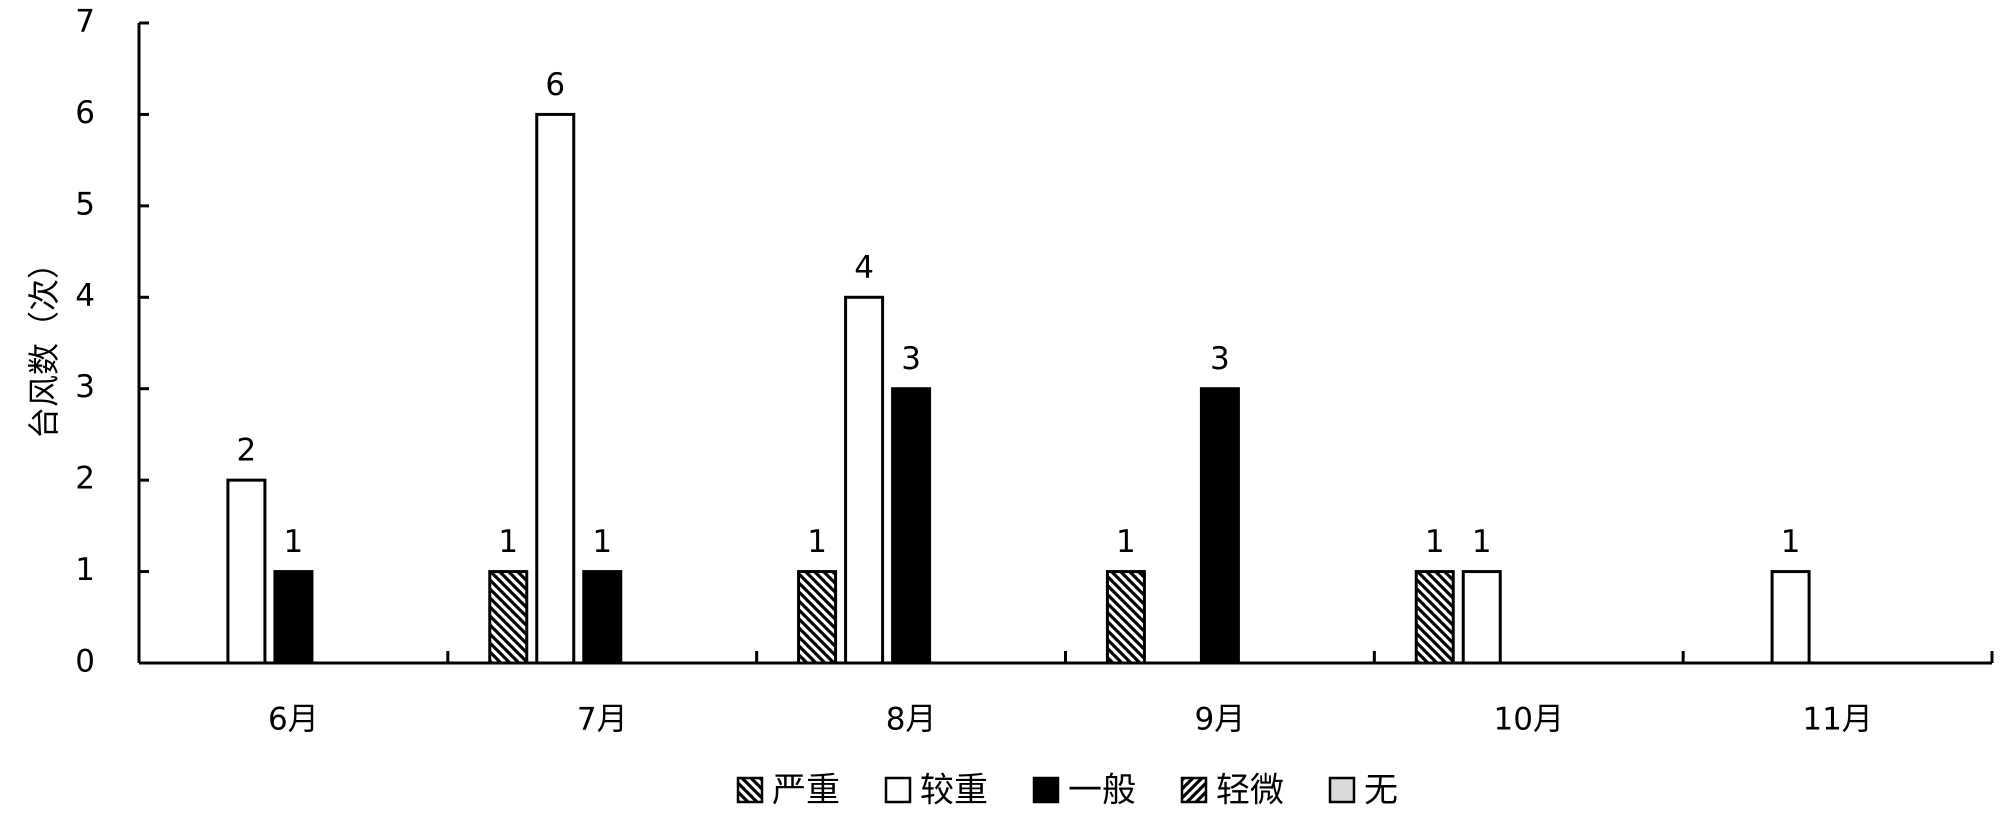 This screenshot has height=838, width=2000. Describe the element at coordinates (246, 571) in the screenshot. I see `bar-较重-6月` at that location.